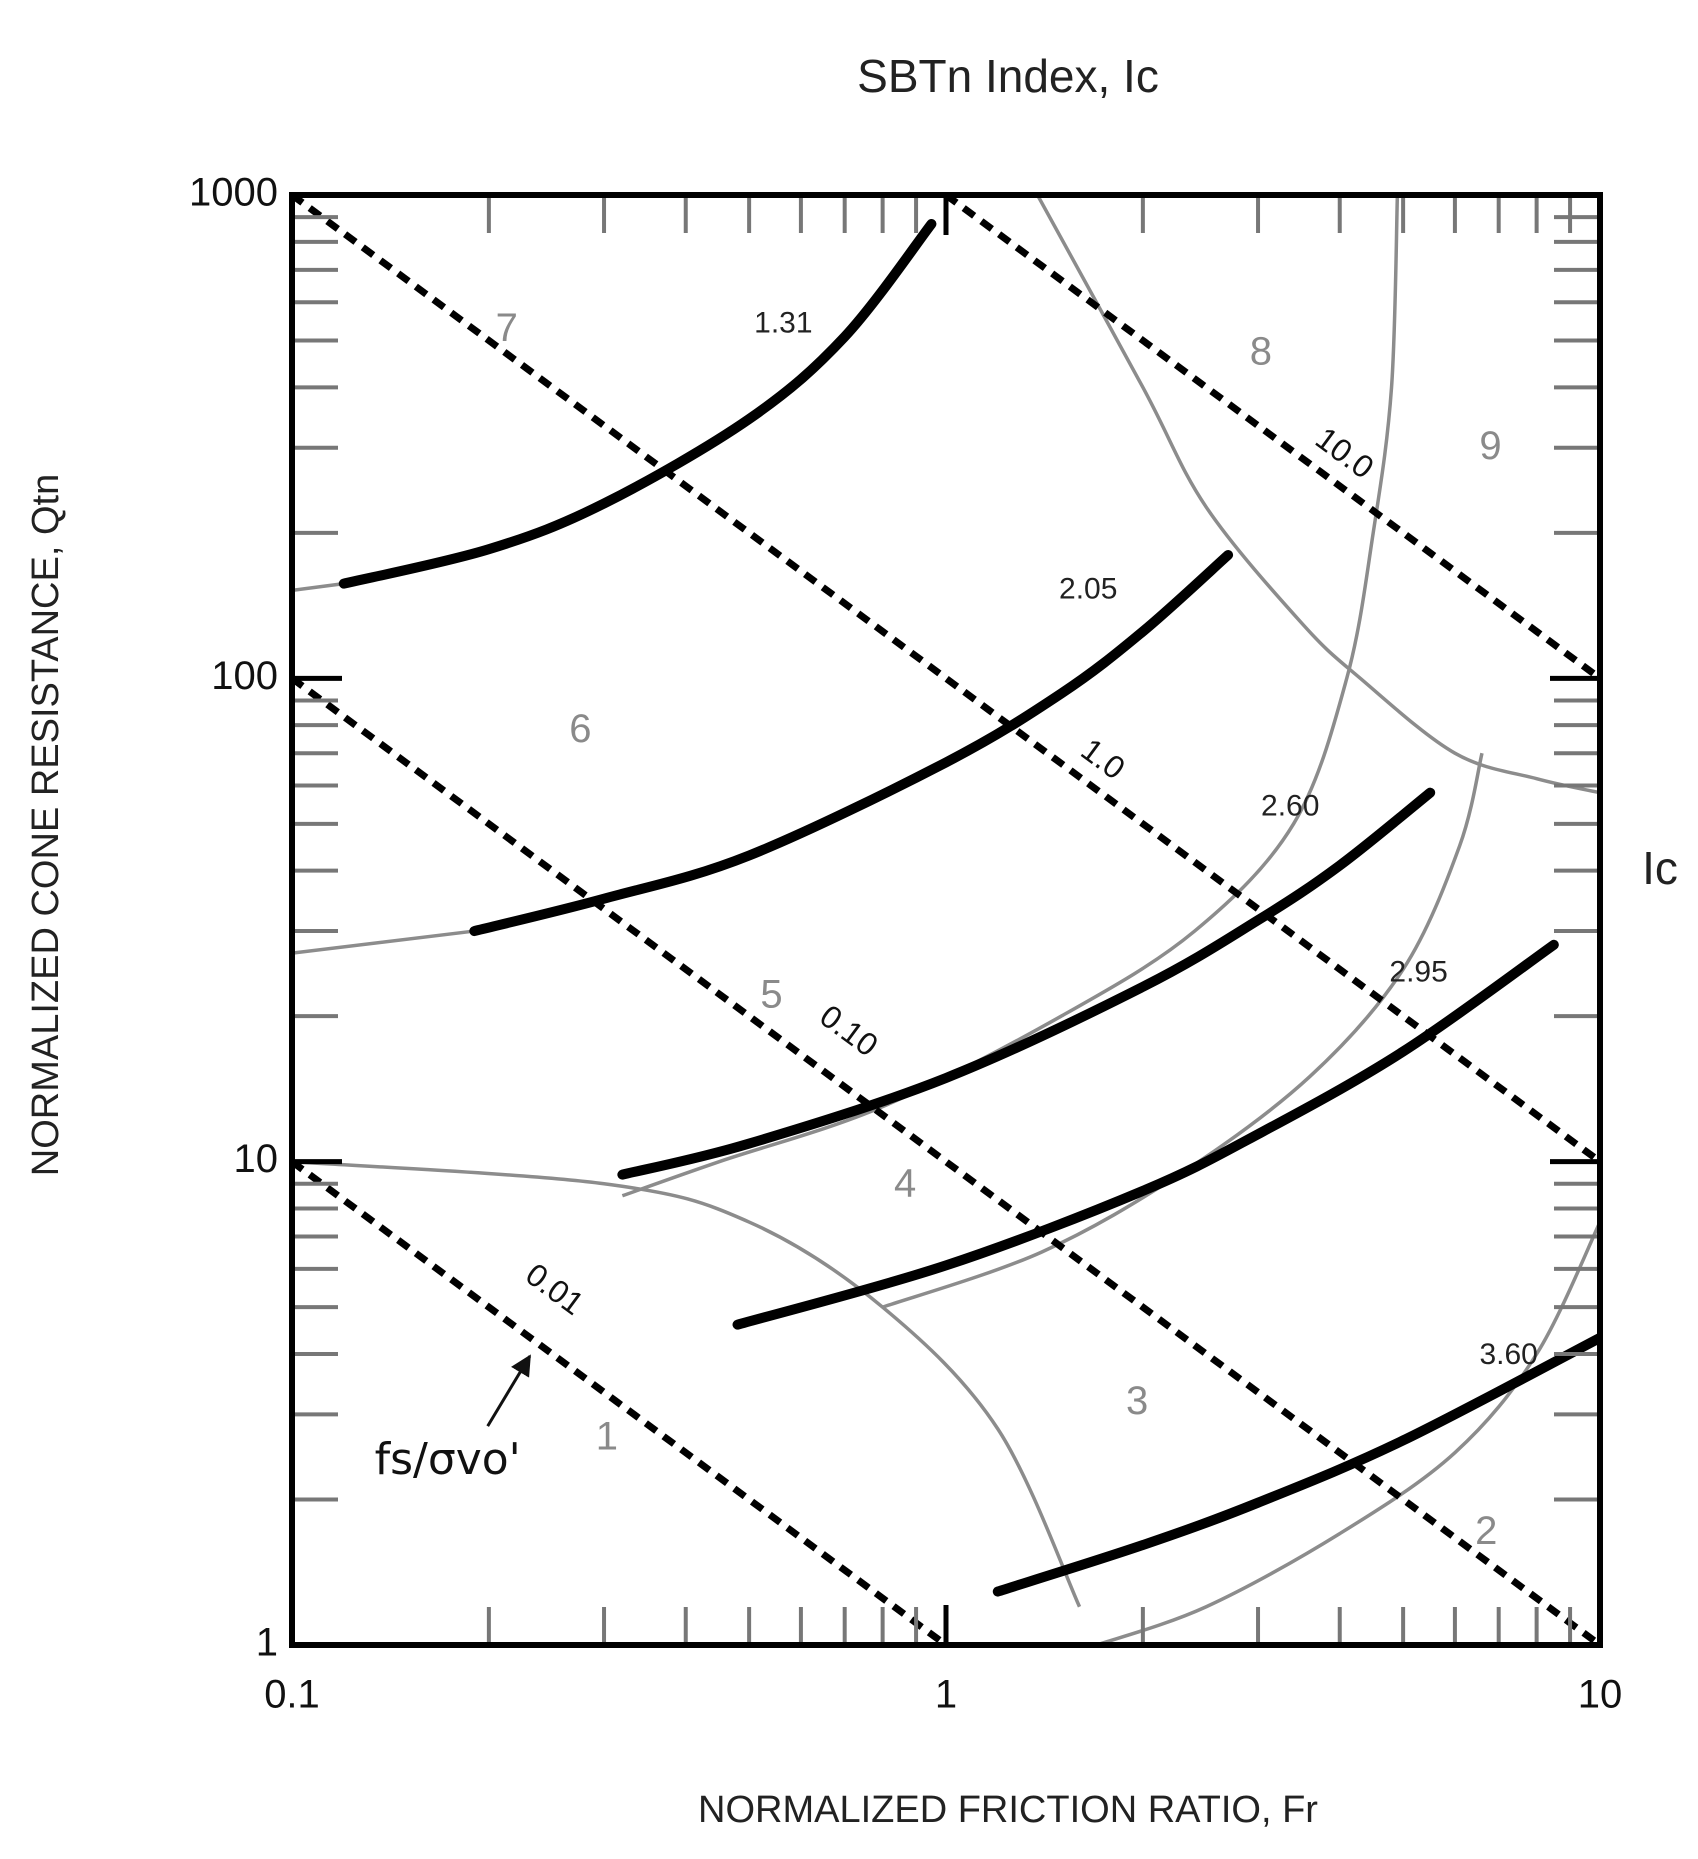 Image resolution: width=1698 pixels, height=1859 pixels. I want to click on zone-label: 2, so click(1486, 1531).